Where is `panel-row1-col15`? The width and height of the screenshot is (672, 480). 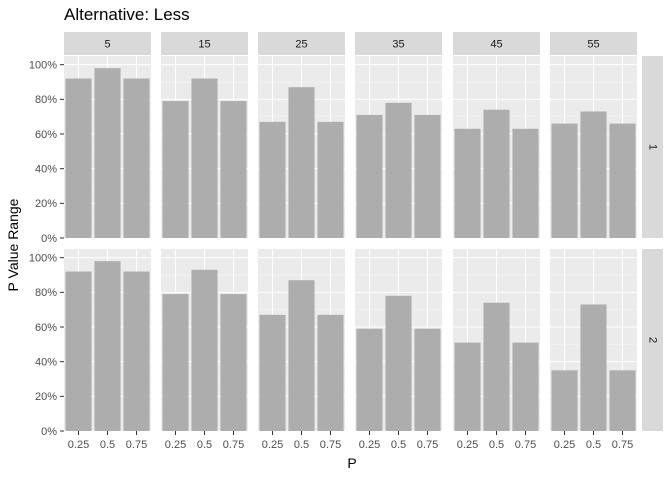
panel-row1-col15 is located at coordinates (204, 147).